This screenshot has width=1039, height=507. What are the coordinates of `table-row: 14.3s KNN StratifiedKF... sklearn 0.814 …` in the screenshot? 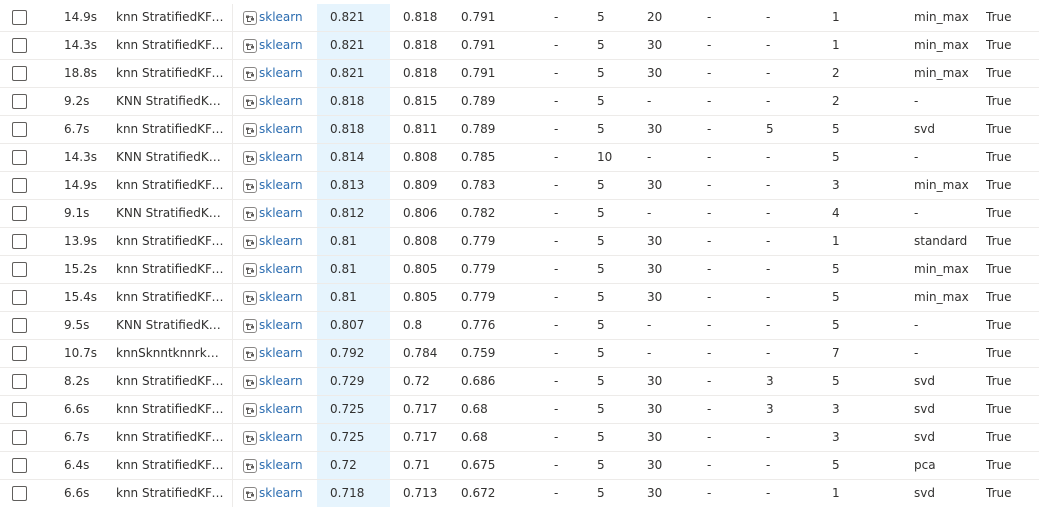 It's located at (519, 158).